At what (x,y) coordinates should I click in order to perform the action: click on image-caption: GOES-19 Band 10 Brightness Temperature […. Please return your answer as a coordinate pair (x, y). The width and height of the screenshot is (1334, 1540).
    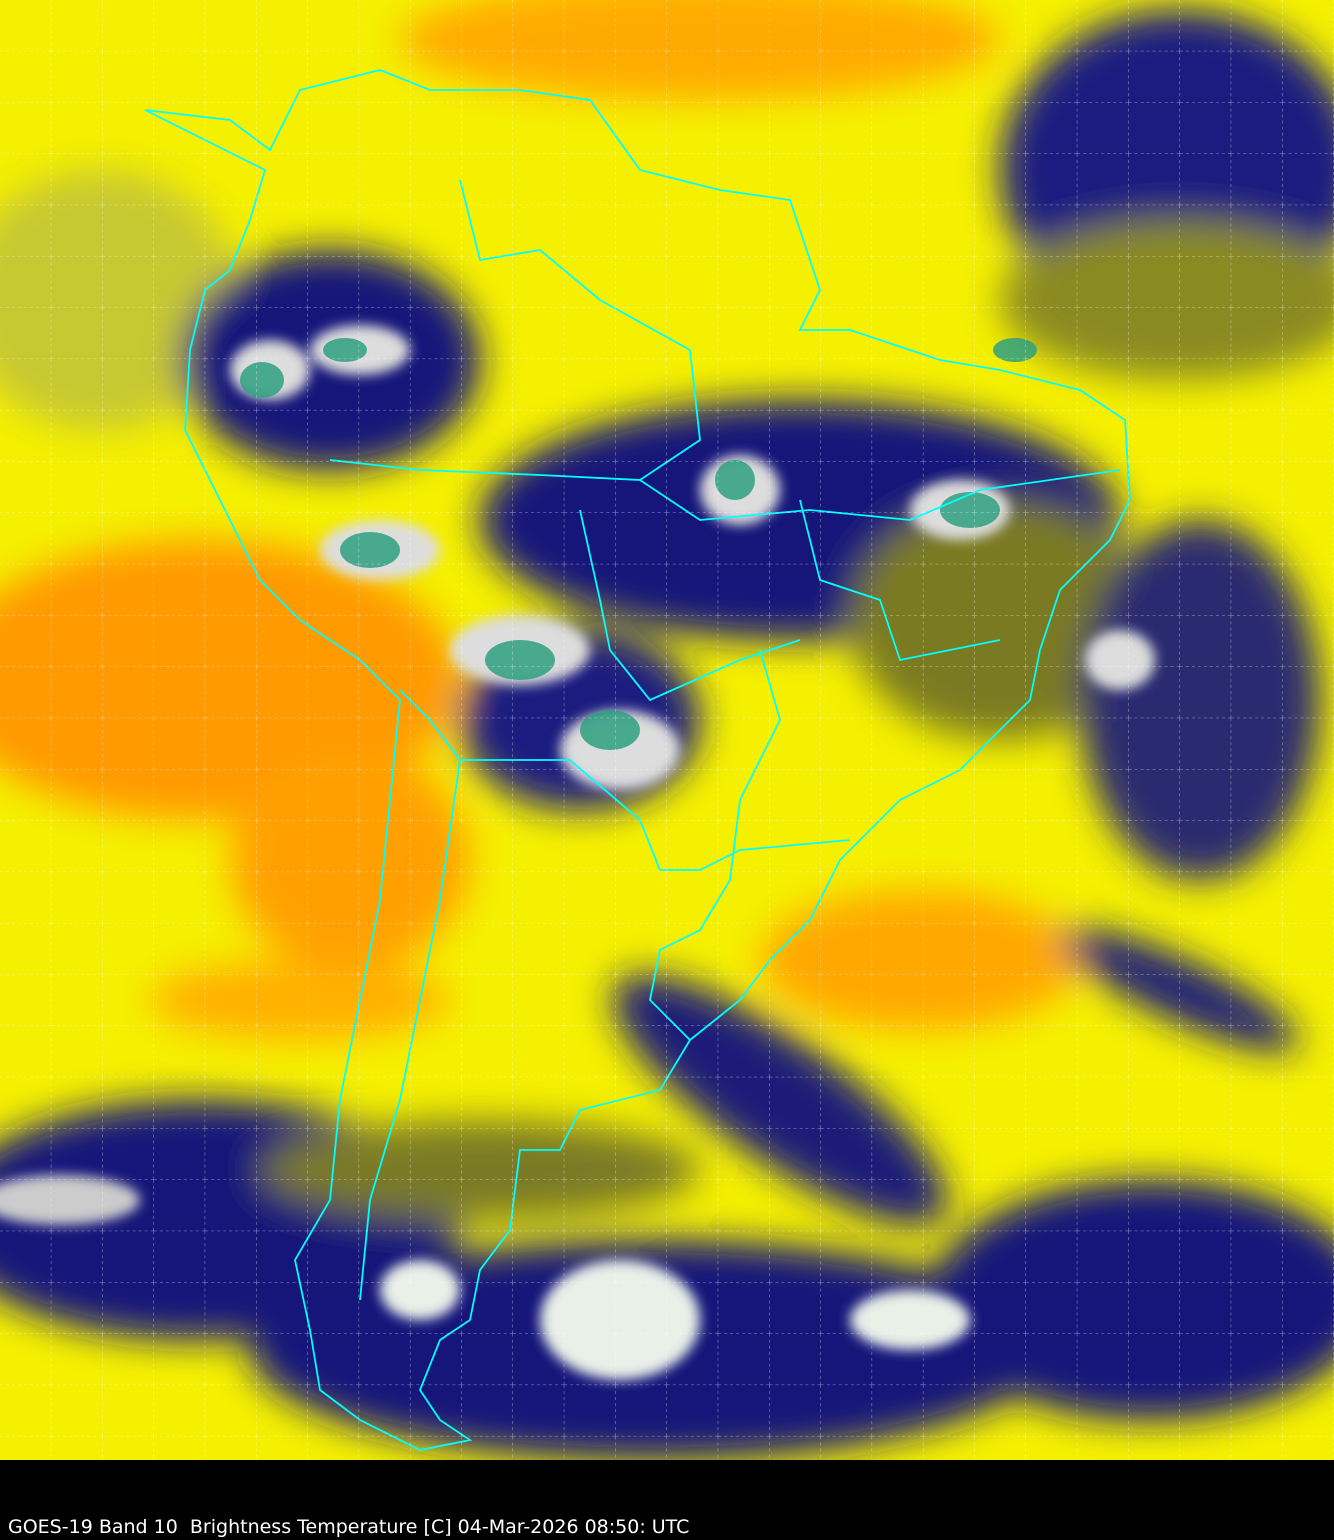
    Looking at the image, I should click on (349, 1527).